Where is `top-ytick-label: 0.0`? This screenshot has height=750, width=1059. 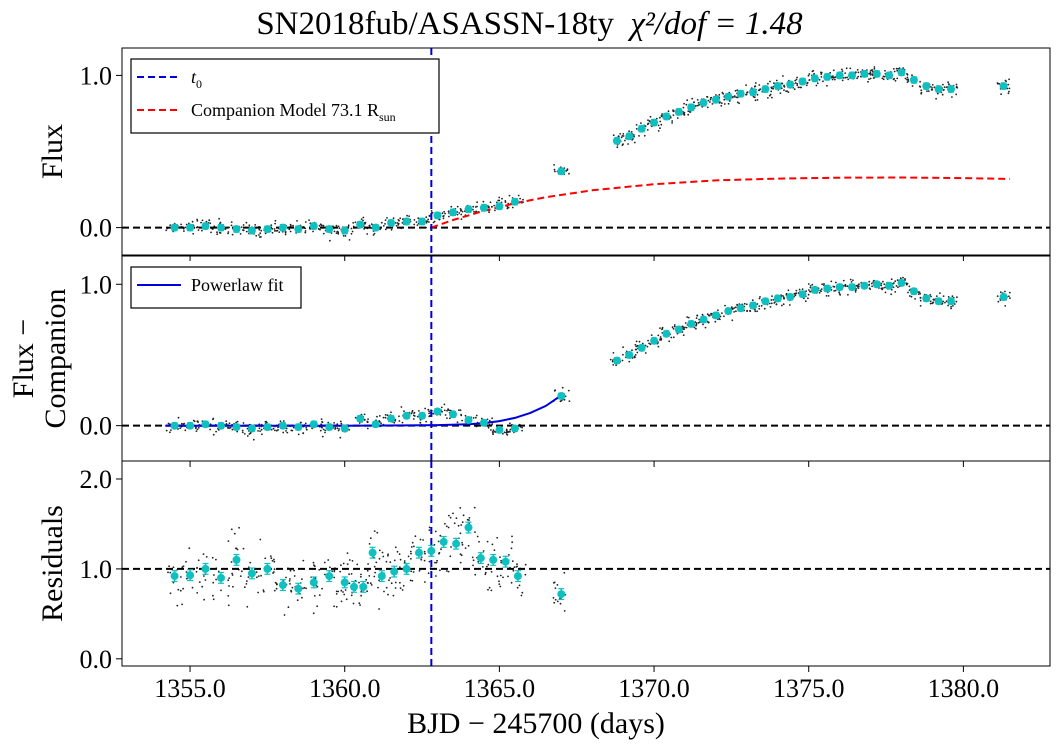
top-ytick-label: 0.0 is located at coordinates (96, 228).